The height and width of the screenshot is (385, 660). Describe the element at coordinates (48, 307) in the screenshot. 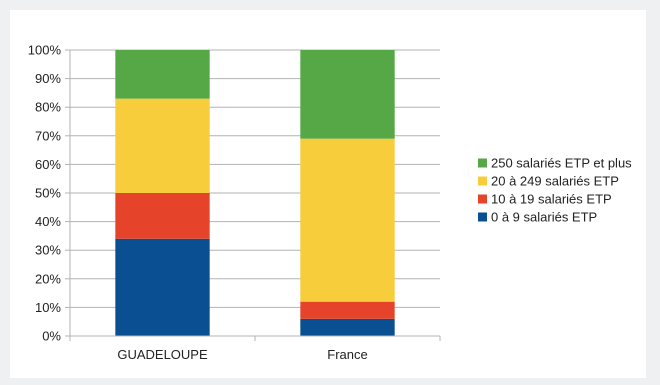

I see `y-tick-label: 10%` at that location.